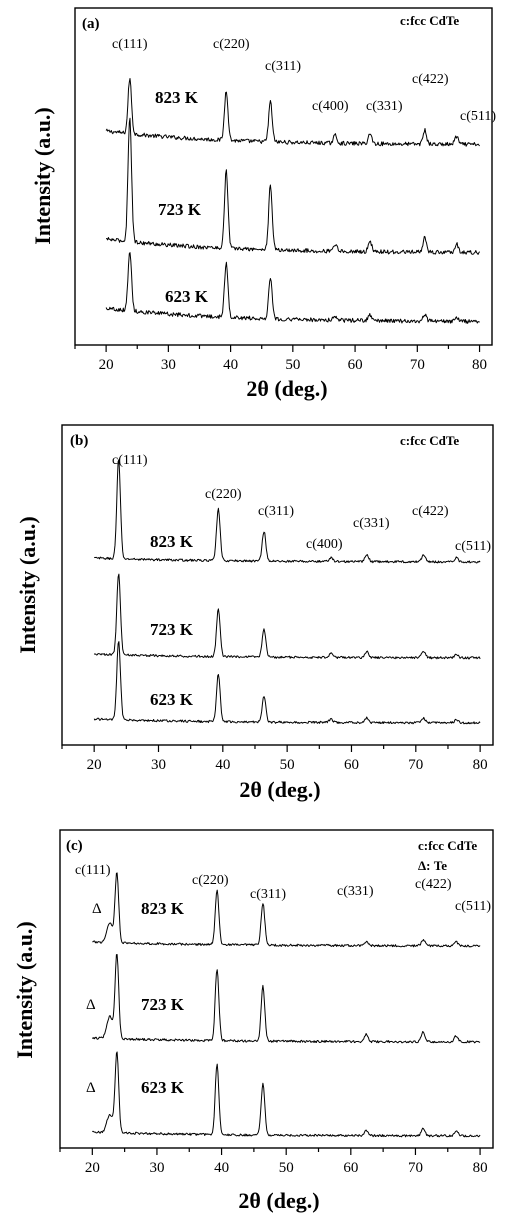  What do you see at coordinates (97, 909) in the screenshot?
I see `te-marker-823k: Δ` at bounding box center [97, 909].